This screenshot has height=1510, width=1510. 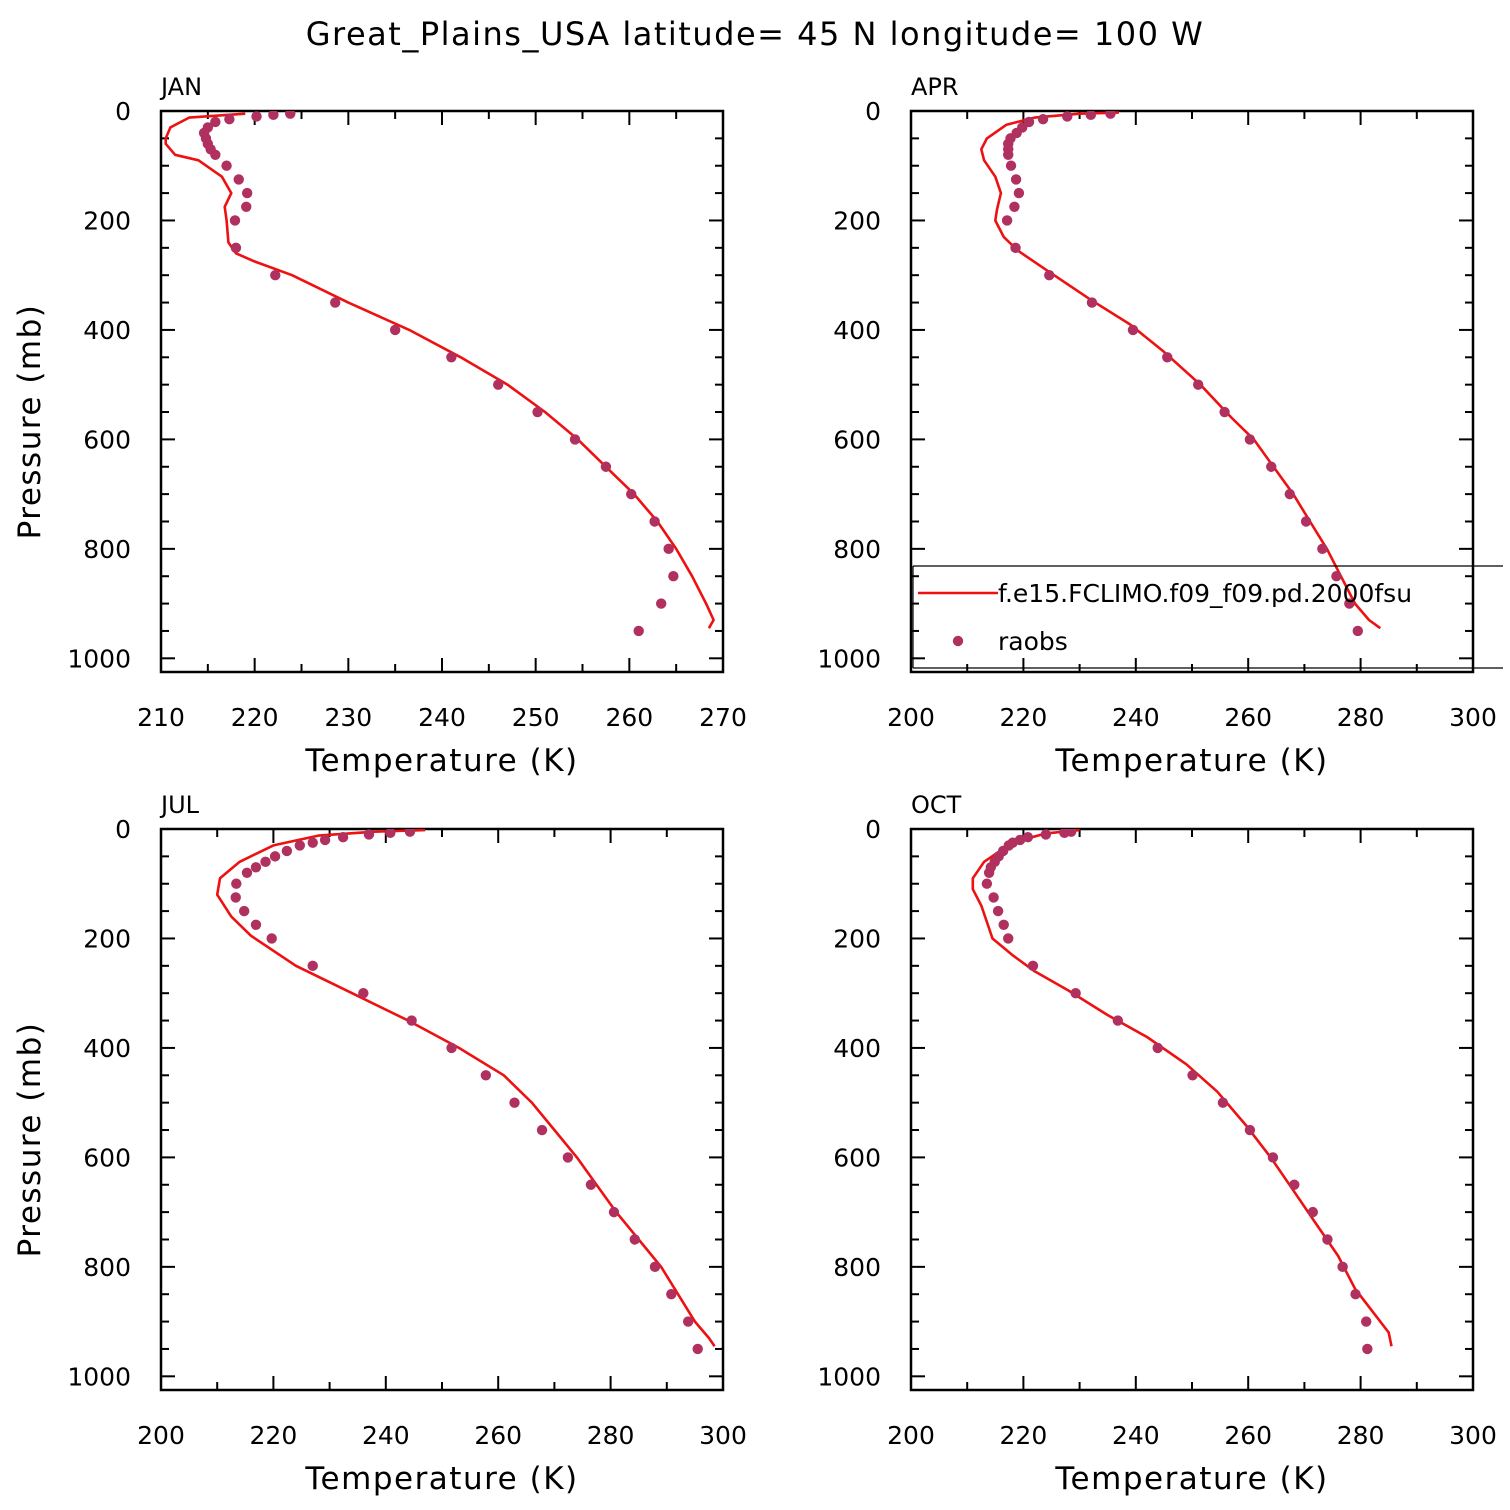 I want to click on x-tick-label: 210, so click(x=161, y=717).